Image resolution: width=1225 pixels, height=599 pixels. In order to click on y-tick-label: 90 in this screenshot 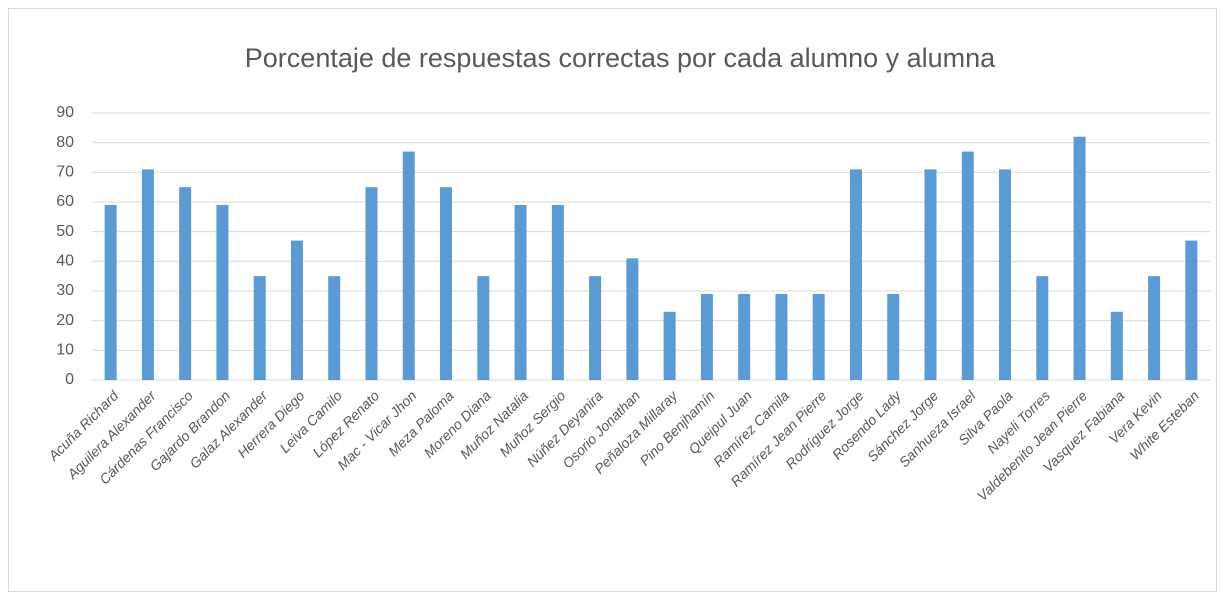, I will do `click(65, 112)`.